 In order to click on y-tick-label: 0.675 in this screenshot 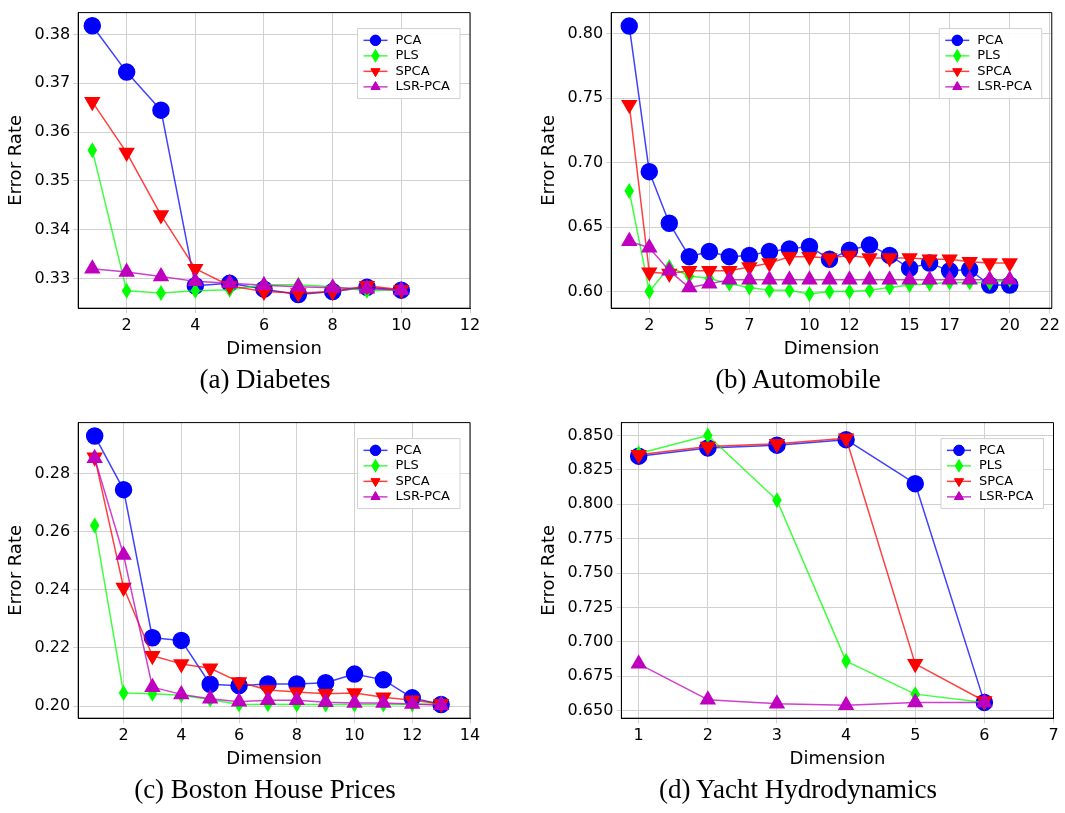, I will do `click(590, 675)`.